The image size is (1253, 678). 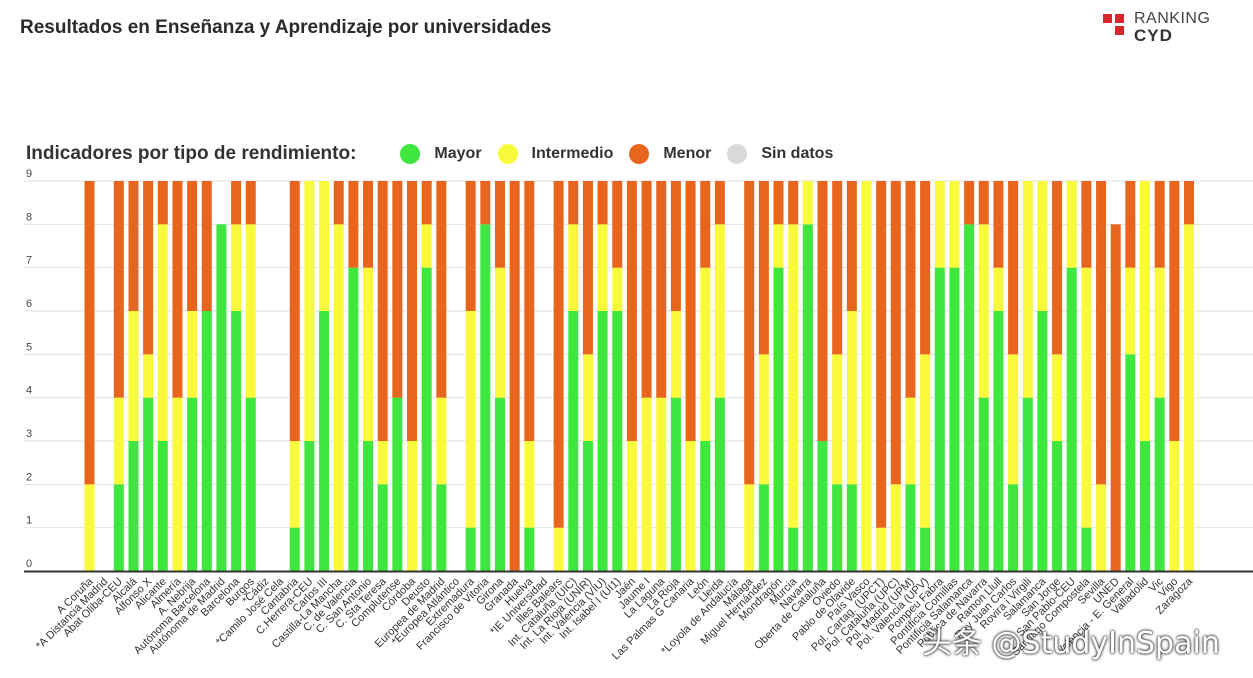 What do you see at coordinates (458, 153) in the screenshot?
I see `legend-label: Mayor` at bounding box center [458, 153].